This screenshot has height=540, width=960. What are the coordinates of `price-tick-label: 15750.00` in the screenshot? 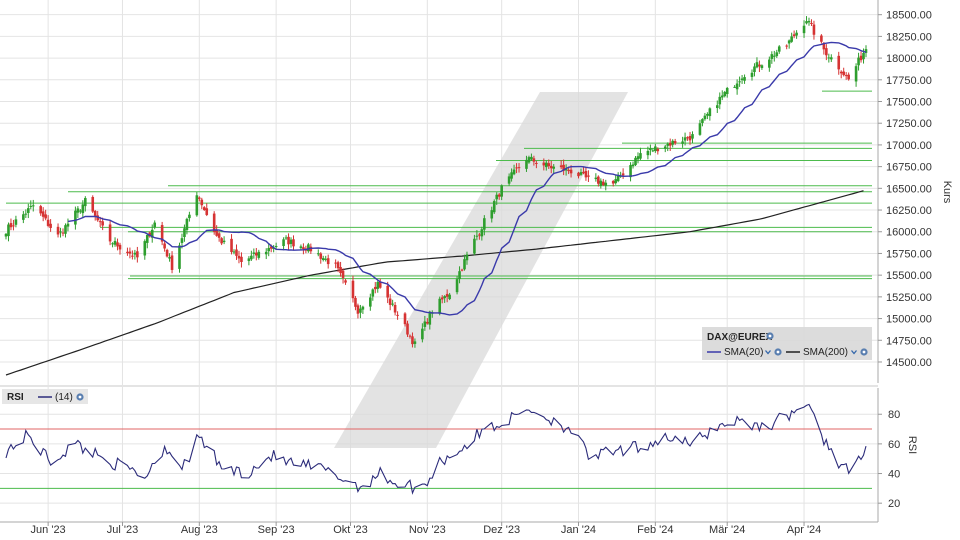 It's located at (909, 254).